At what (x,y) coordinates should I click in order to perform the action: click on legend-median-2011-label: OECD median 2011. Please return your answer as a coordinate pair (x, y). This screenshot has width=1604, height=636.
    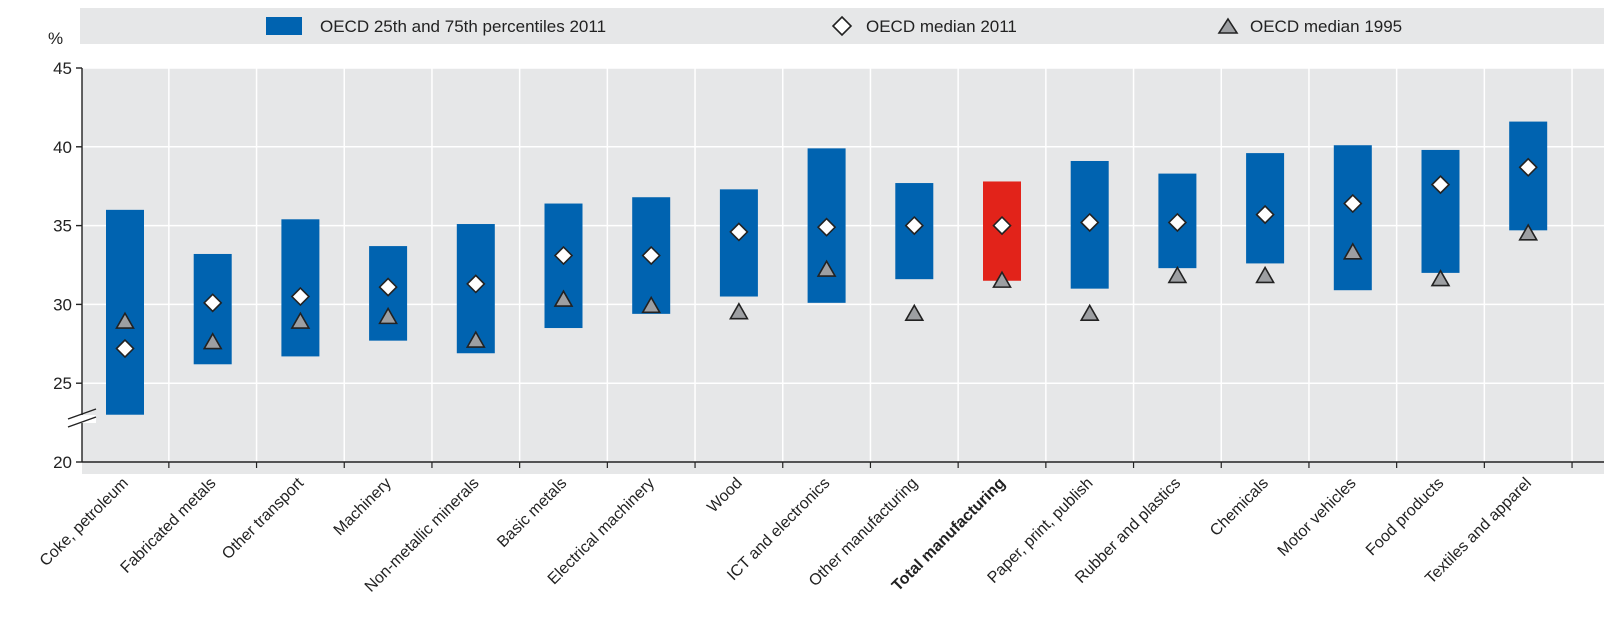
    Looking at the image, I should click on (941, 26).